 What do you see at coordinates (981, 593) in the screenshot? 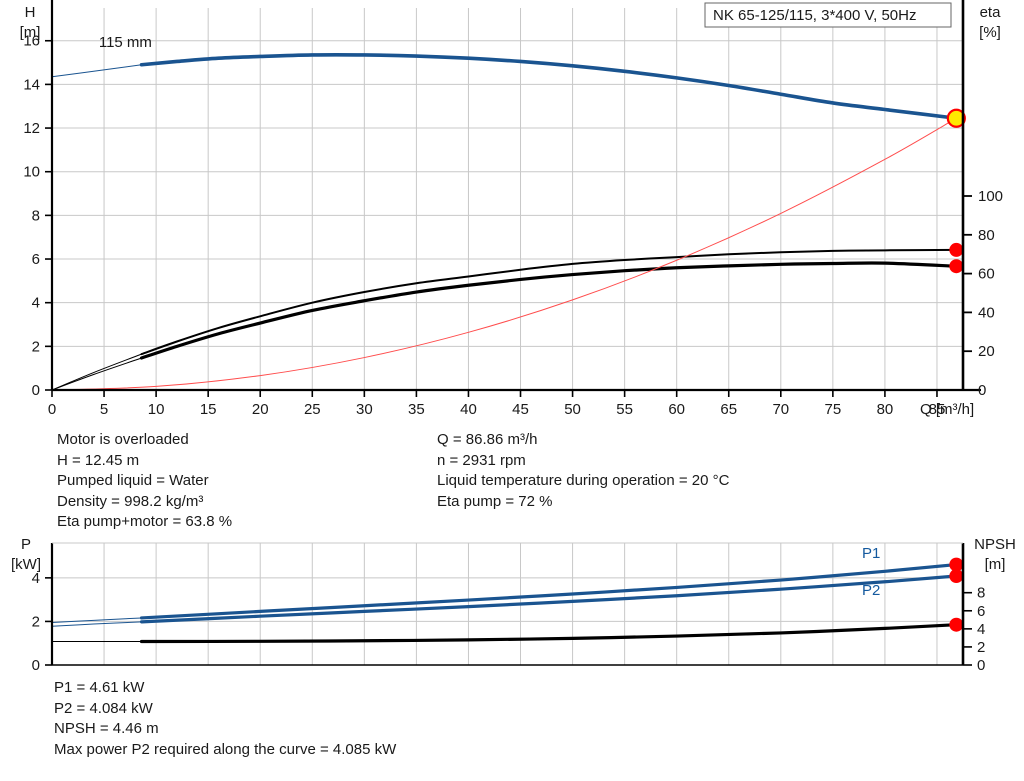
I see `npsh-tick-label: 8` at bounding box center [981, 593].